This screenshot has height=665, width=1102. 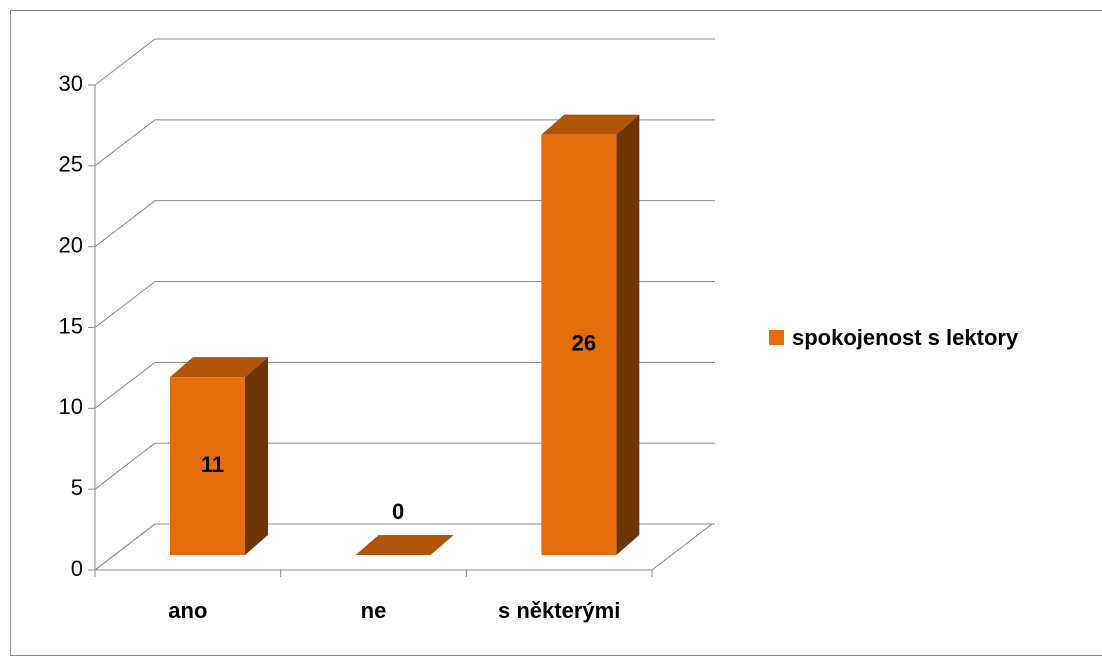 I want to click on x-tick-label: s některými, so click(x=559, y=610).